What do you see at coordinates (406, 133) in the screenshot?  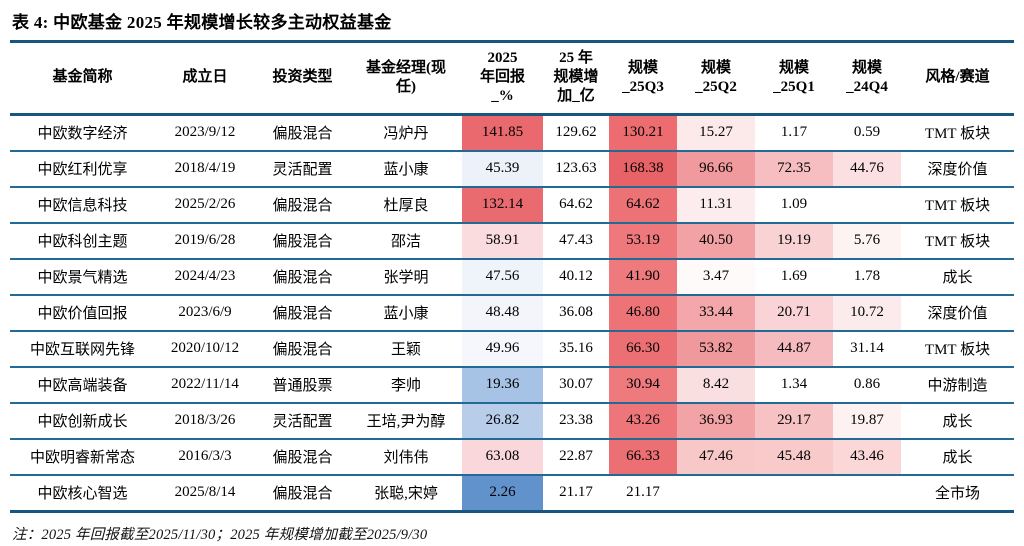 I see `cell-fund-manager: 冯炉丹` at bounding box center [406, 133].